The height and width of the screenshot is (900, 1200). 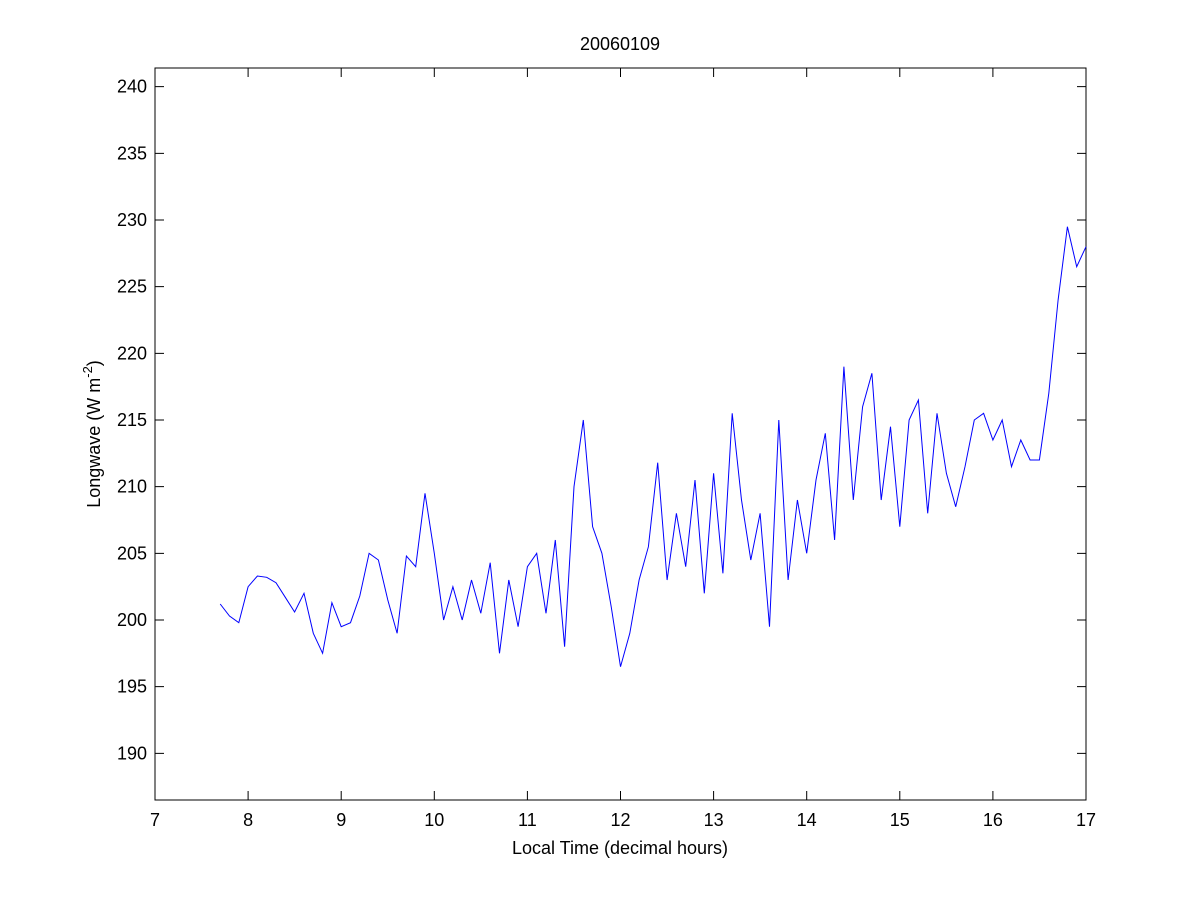 What do you see at coordinates (620, 44) in the screenshot?
I see `chart-title: 20060109` at bounding box center [620, 44].